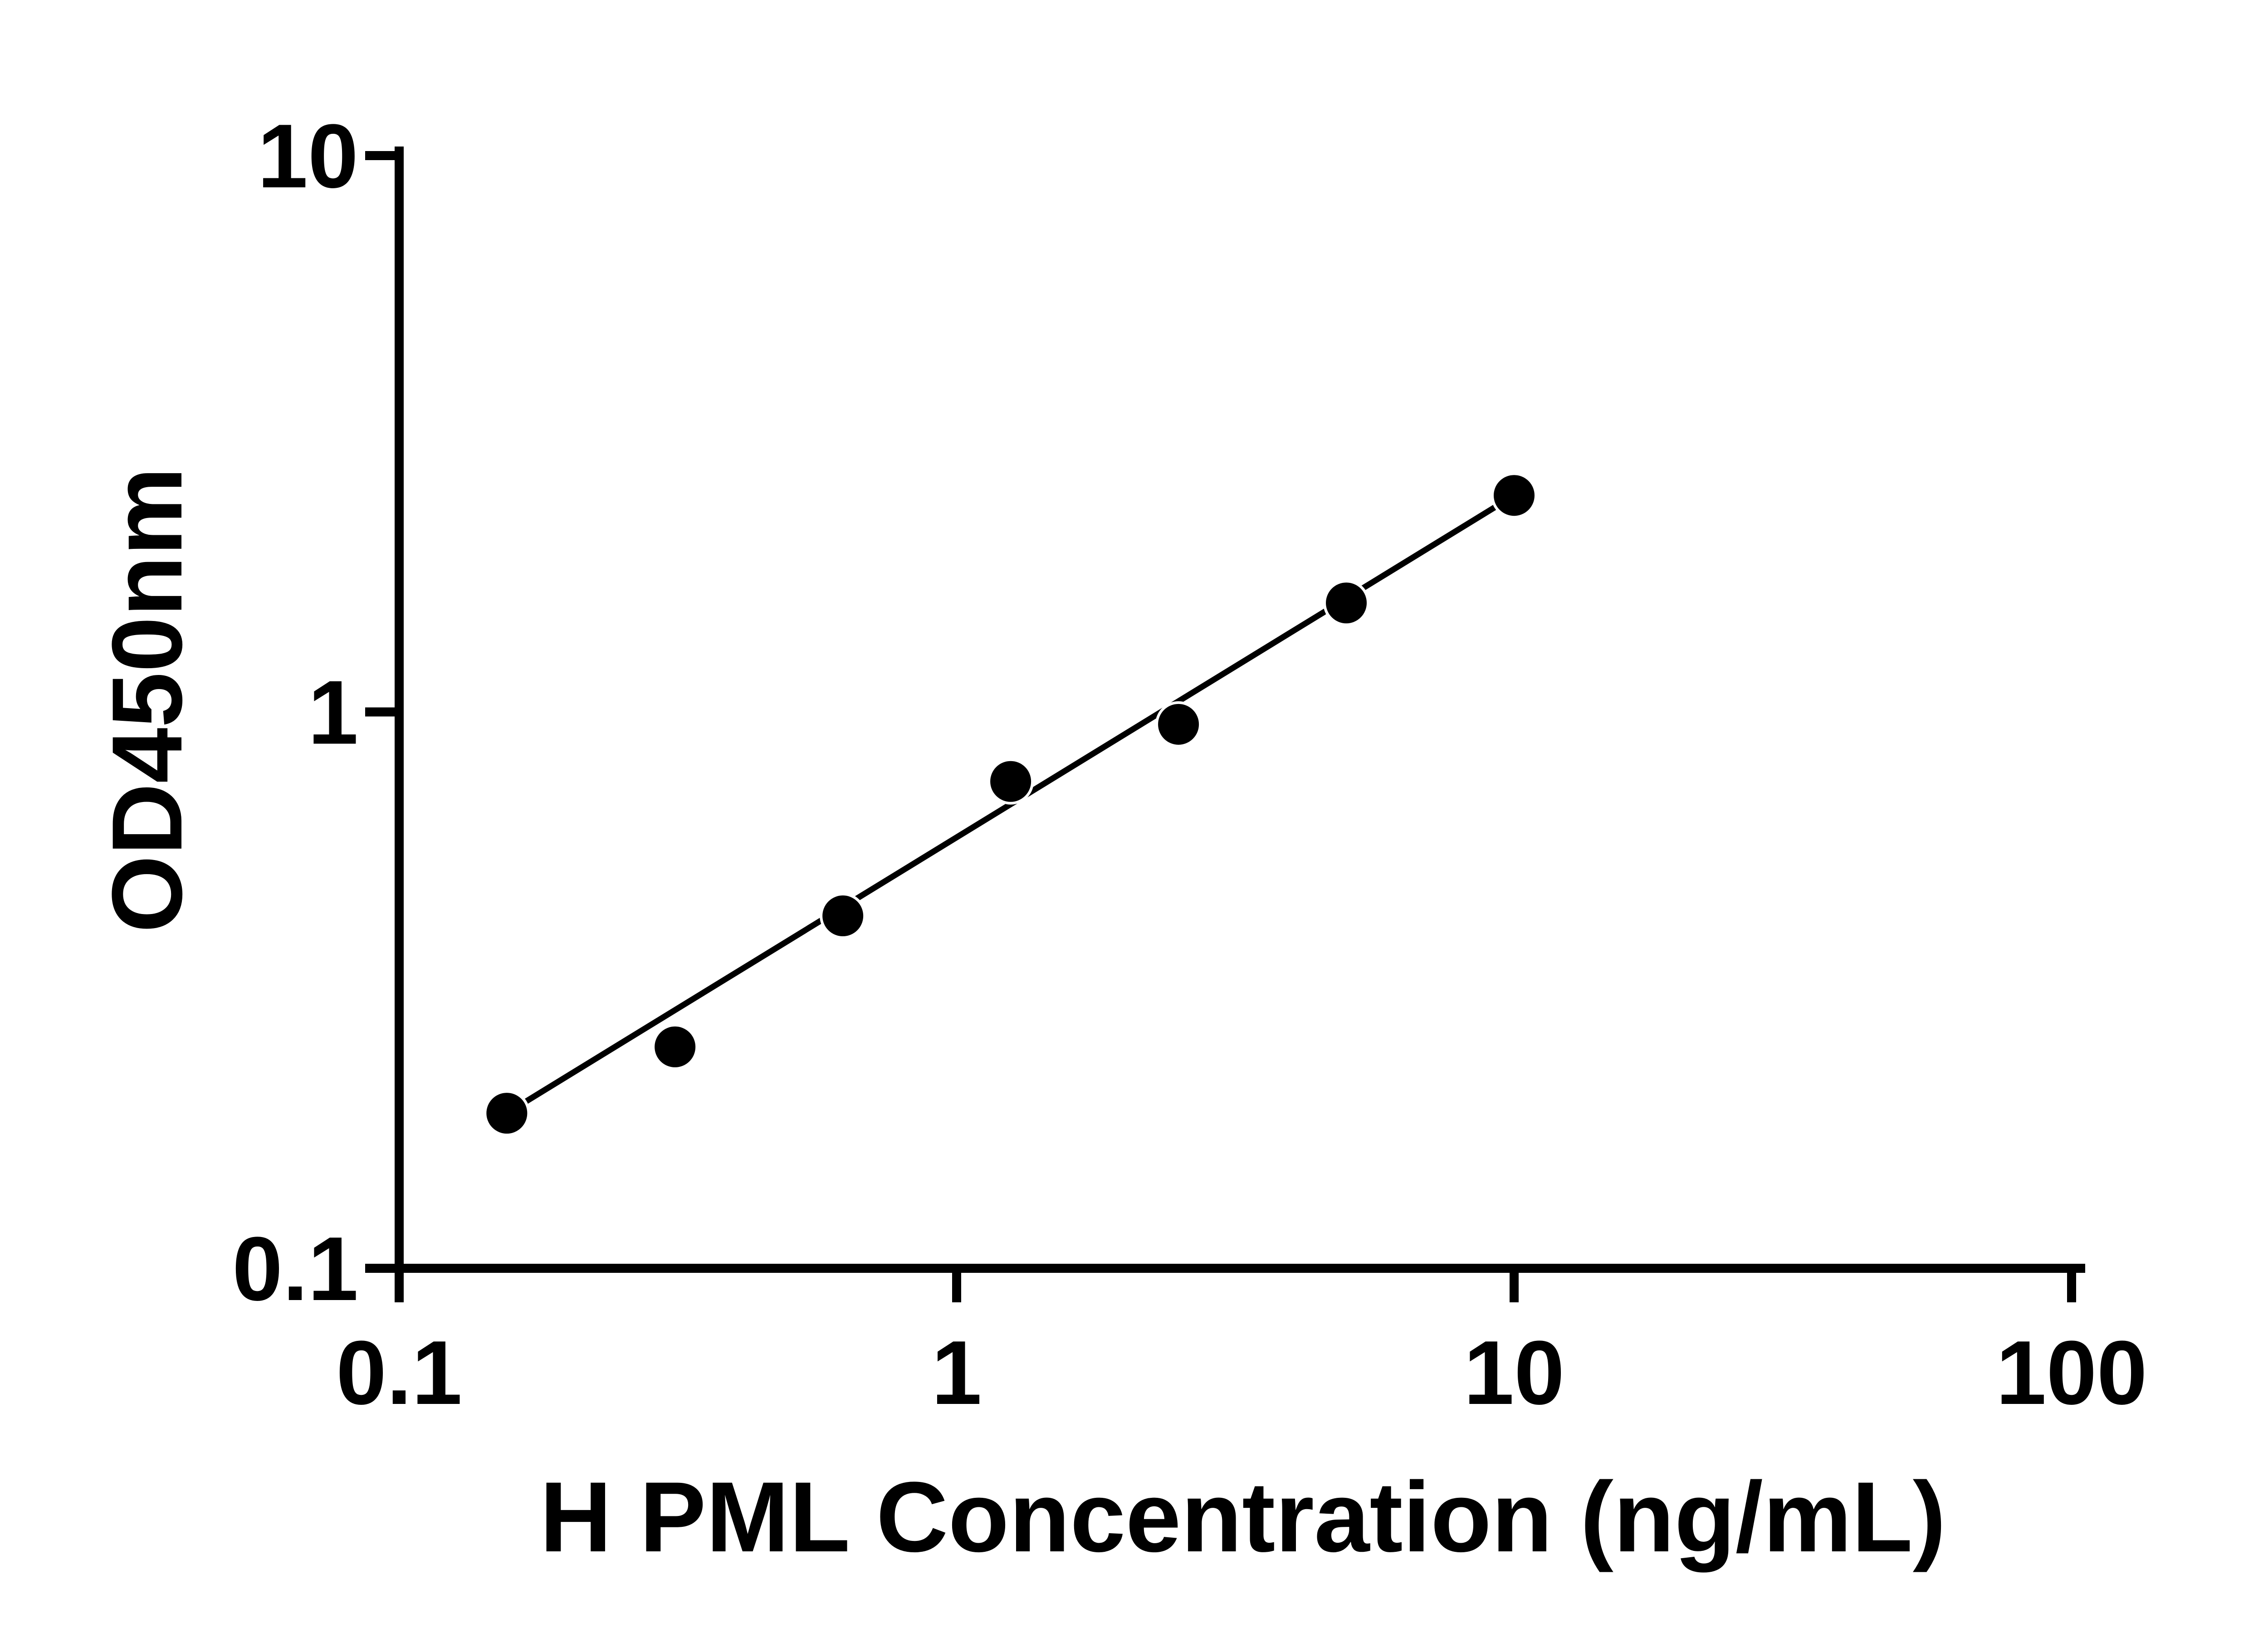 This screenshot has height=1633, width=2268. Describe the element at coordinates (147, 700) in the screenshot. I see `y-axis-title: OD450nm` at that location.